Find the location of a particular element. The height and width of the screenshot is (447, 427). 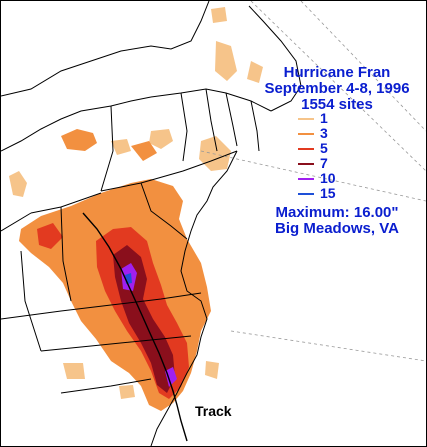

legend-label: 10 is located at coordinates (328, 178).